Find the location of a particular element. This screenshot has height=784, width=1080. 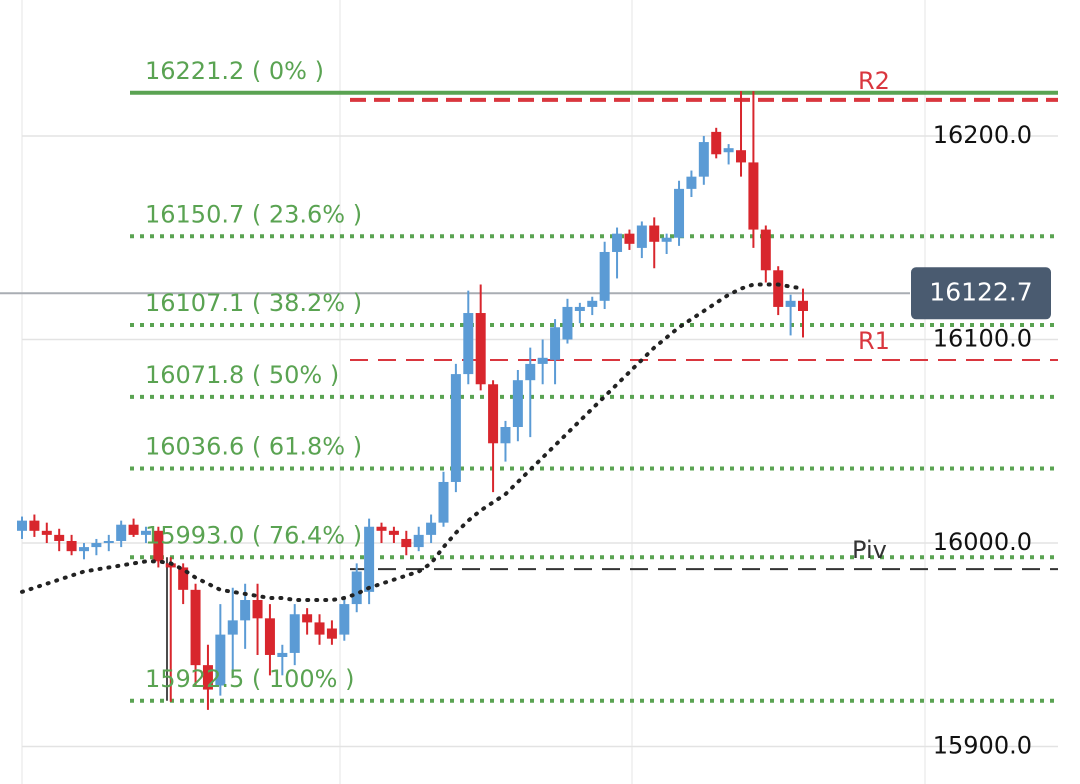

fib-label: 16150.7 ( 23.6% ) is located at coordinates (253, 214).